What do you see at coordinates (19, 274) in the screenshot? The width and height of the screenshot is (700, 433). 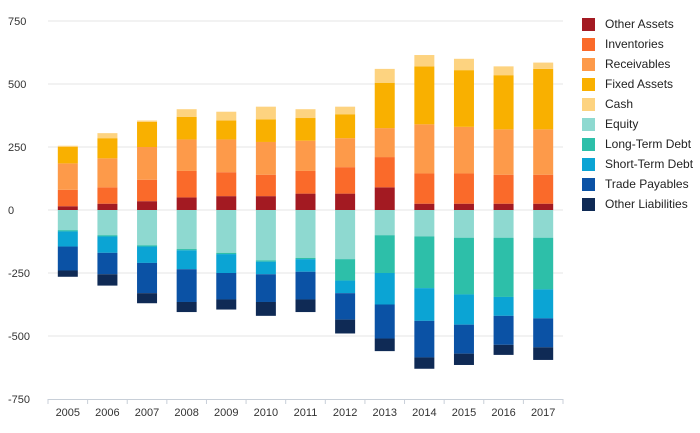 I see `y-tick-label: -250` at bounding box center [19, 274].